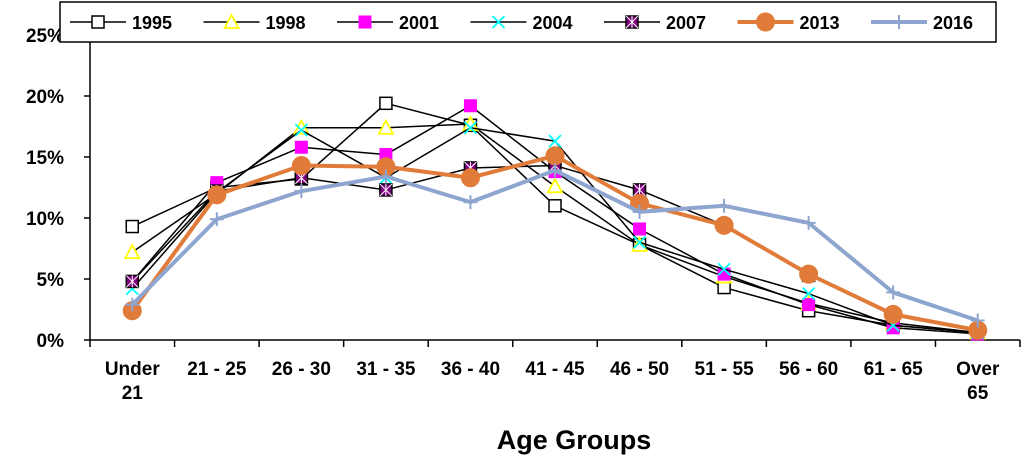 This screenshot has height=458, width=1033. I want to click on x-tick-label: 46 - 50, so click(639, 369).